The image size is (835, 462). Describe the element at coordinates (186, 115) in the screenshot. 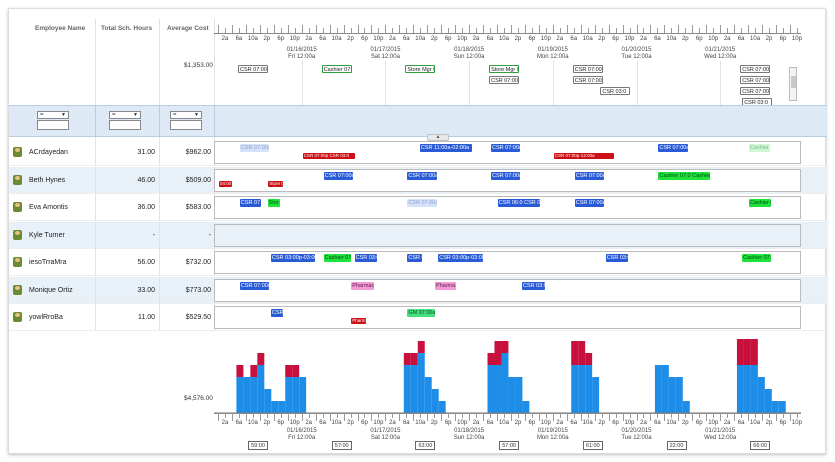

I see `cost-filter-operator: = ▼` at that location.